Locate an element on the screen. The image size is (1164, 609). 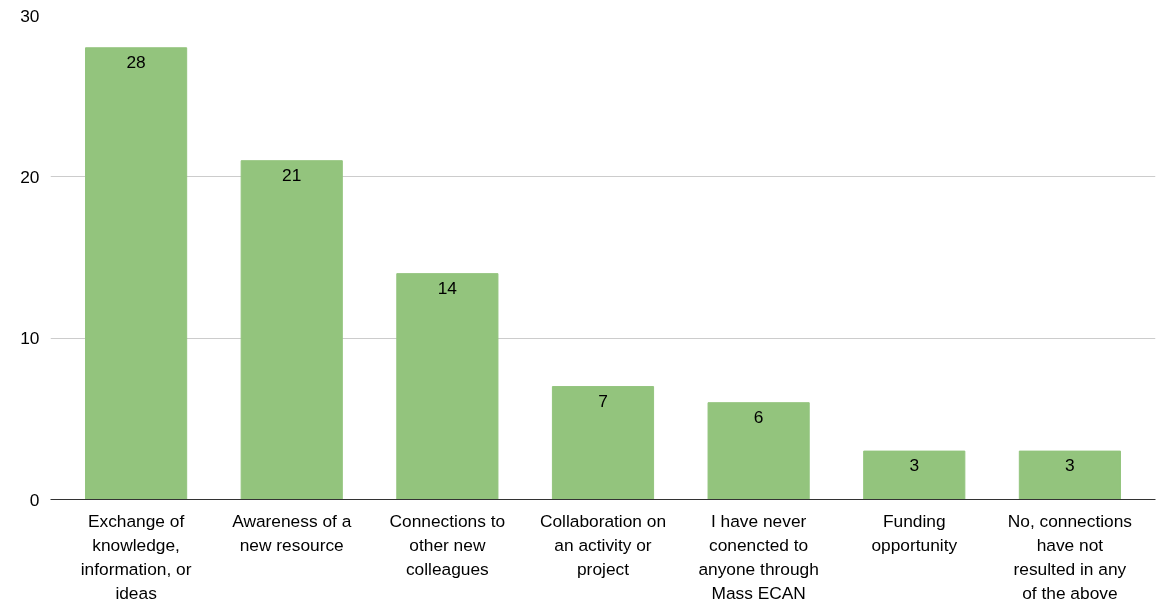
data-label: 14 is located at coordinates (447, 287).